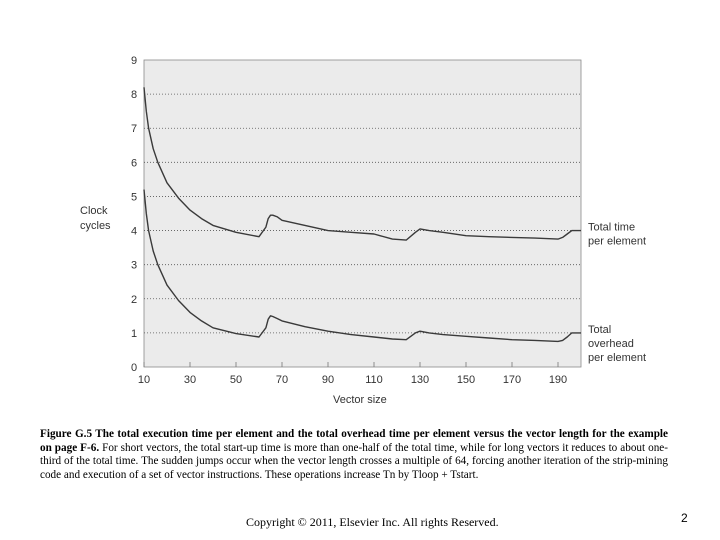 The width and height of the screenshot is (720, 540). I want to click on x-tick-label: 110, so click(374, 380).